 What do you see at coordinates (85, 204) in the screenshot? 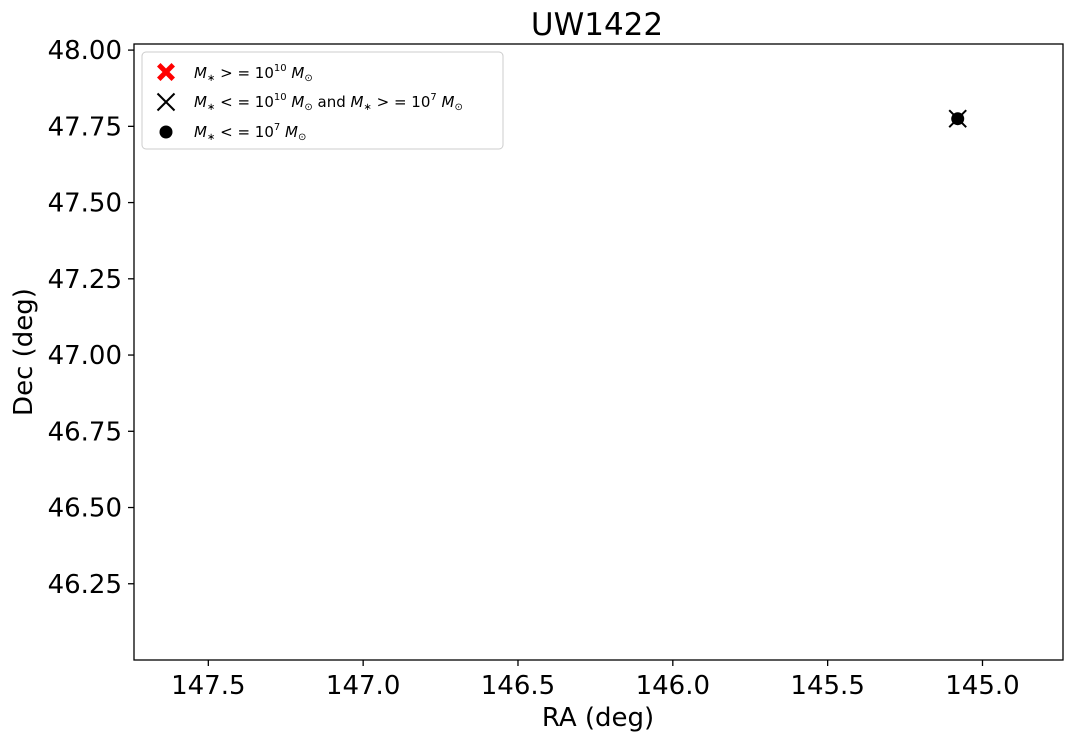
I see `y-tick-label: 47.50` at bounding box center [85, 204].